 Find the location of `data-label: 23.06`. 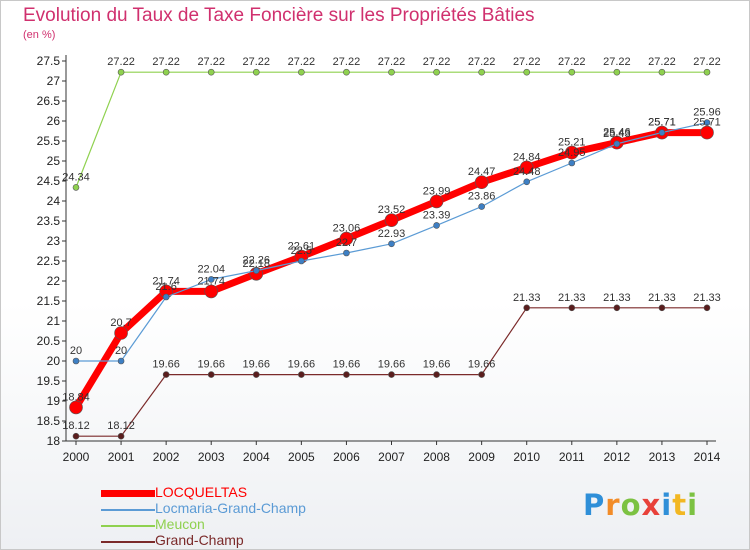

data-label: 23.06 is located at coordinates (347, 229).